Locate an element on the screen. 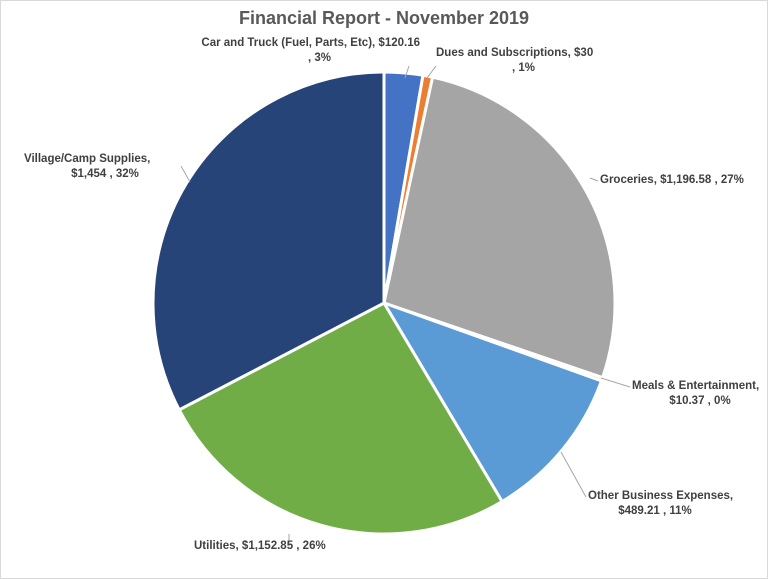  data-label-other-business-expenses: Other Business Expenses, is located at coordinates (660, 496).